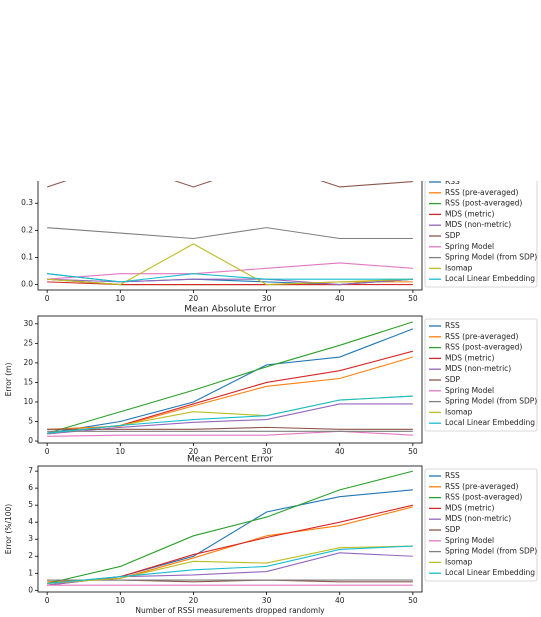 Image resolution: width=541 pixels, height=617 pixels. Describe the element at coordinates (230, 310) in the screenshot. I see `chart-title: Mean Absolute Error` at that location.